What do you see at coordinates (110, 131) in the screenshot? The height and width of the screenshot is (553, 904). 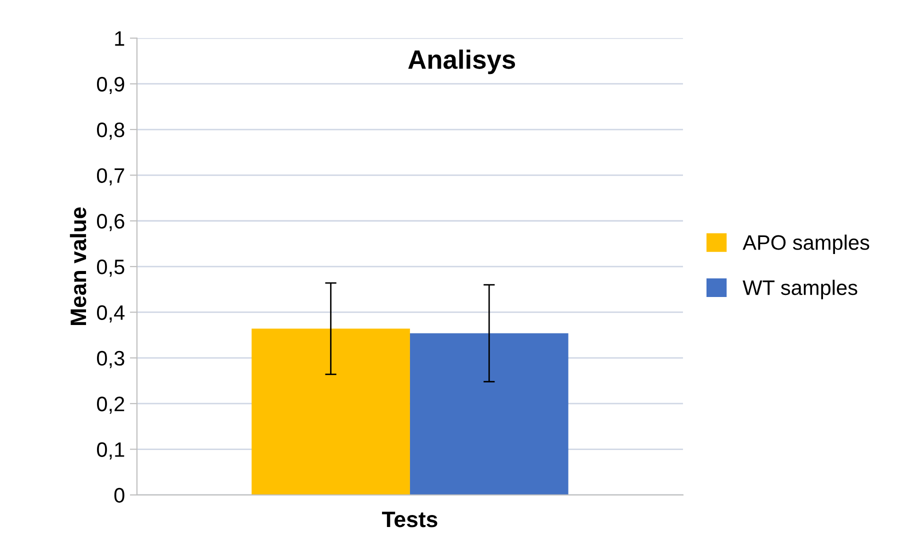 I see `y-tick-label: 0,8` at bounding box center [110, 131].